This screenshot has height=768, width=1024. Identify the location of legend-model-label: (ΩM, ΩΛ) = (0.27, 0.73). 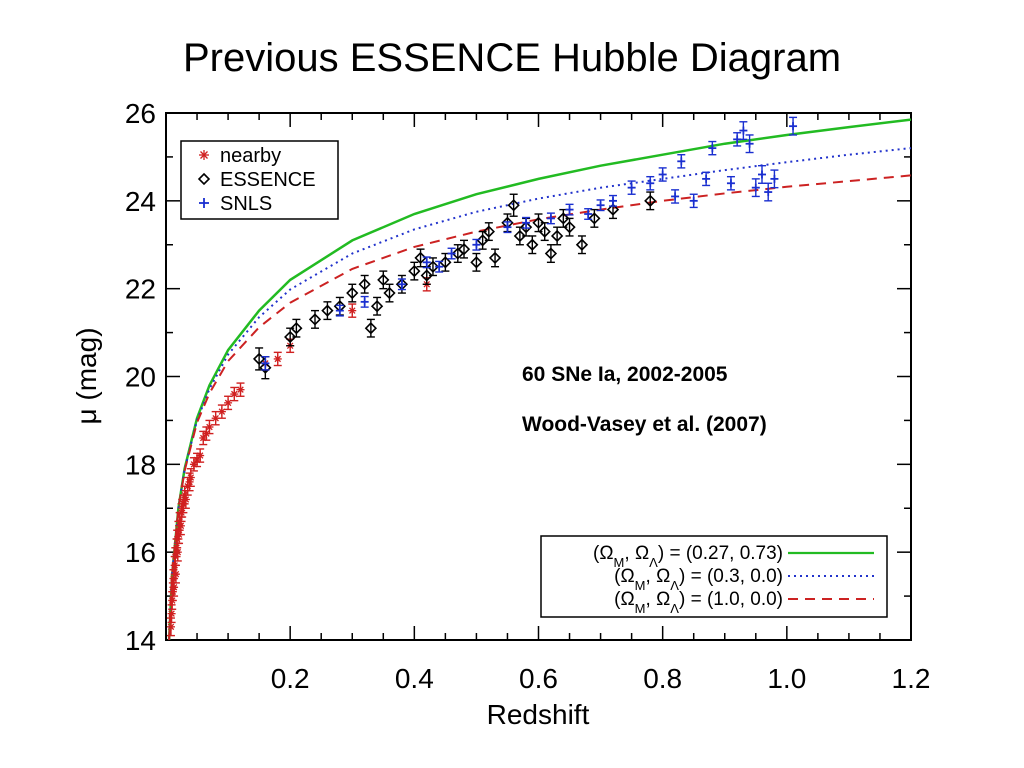
(688, 556).